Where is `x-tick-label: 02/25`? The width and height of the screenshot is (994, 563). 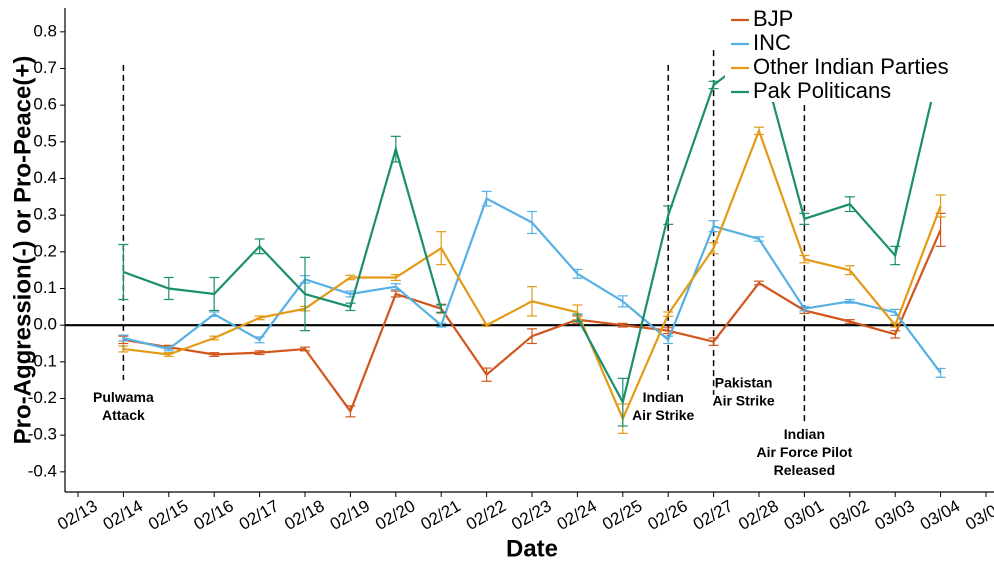 x-tick-label: 02/25 is located at coordinates (622, 515).